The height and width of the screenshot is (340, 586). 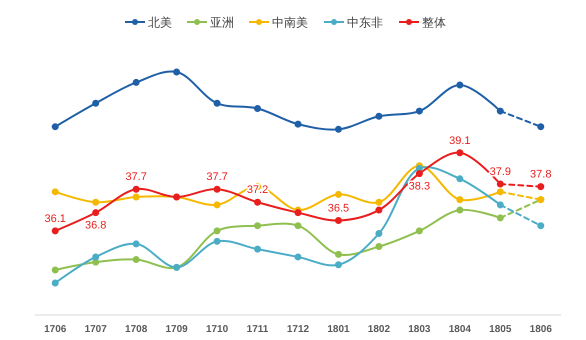 I want to click on x-tick-label: 1804, so click(x=460, y=329).